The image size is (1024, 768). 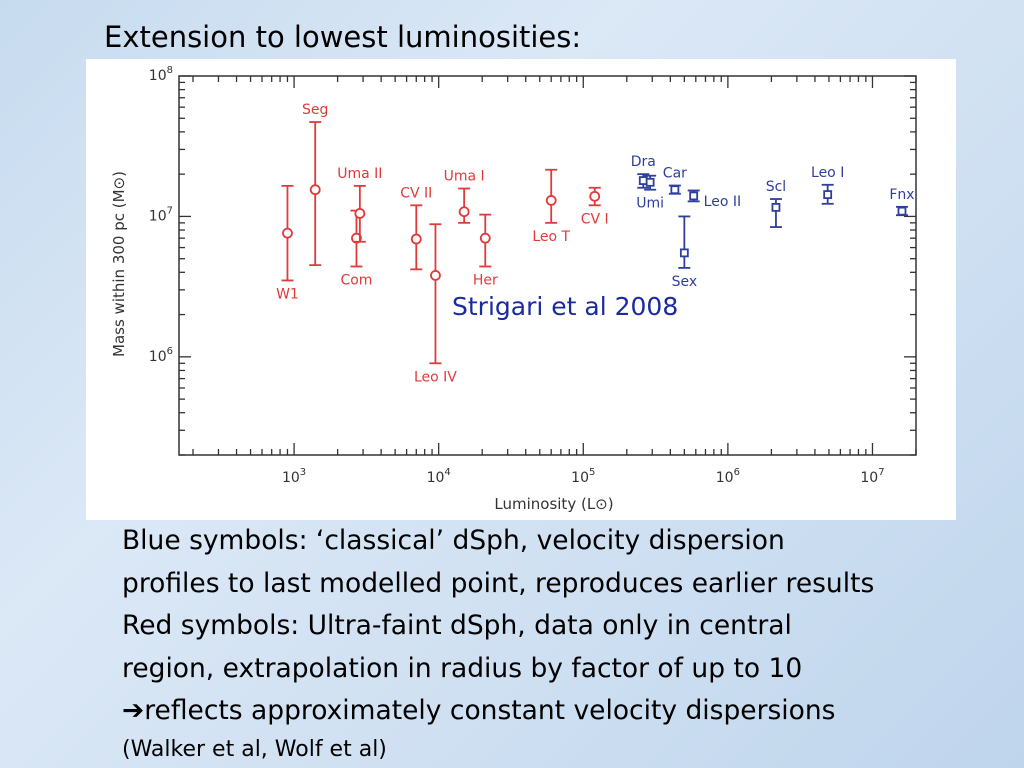 I want to click on point-label: Scl, so click(x=776, y=187).